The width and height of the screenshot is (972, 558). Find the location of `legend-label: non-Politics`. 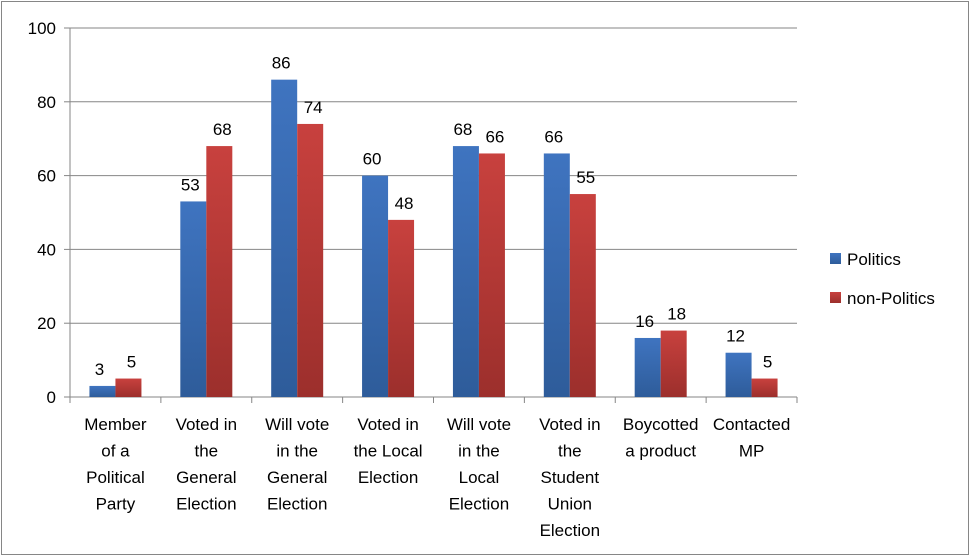

legend-label: non-Politics is located at coordinates (891, 298).